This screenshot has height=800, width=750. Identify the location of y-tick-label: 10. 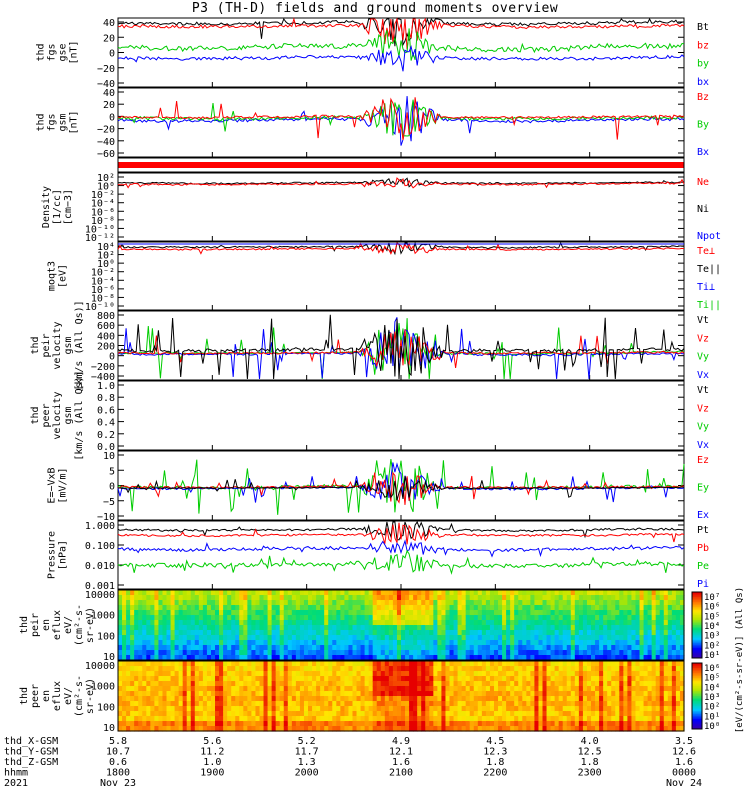
(109, 456).